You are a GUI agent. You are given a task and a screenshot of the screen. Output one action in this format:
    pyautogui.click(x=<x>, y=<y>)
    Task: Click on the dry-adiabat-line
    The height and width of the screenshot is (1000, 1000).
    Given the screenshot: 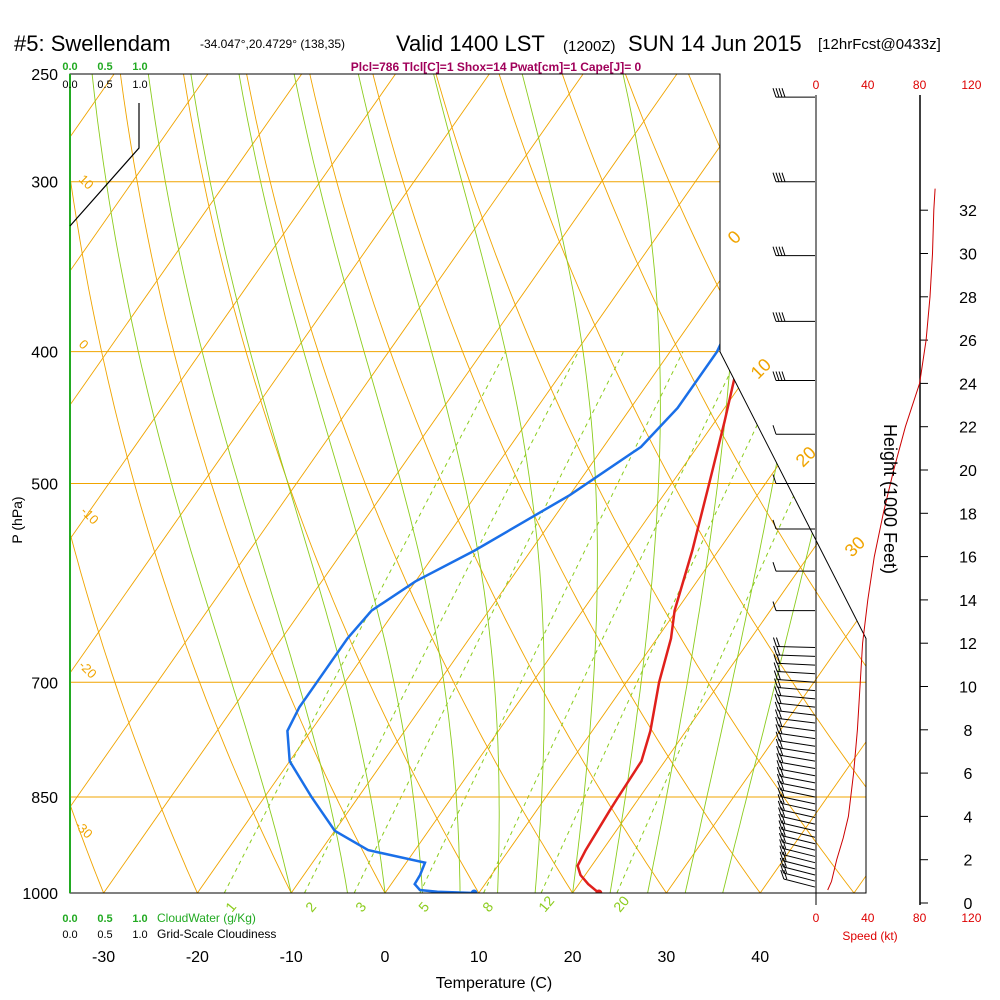 What is the action you would take?
    pyautogui.click(x=5, y=483)
    